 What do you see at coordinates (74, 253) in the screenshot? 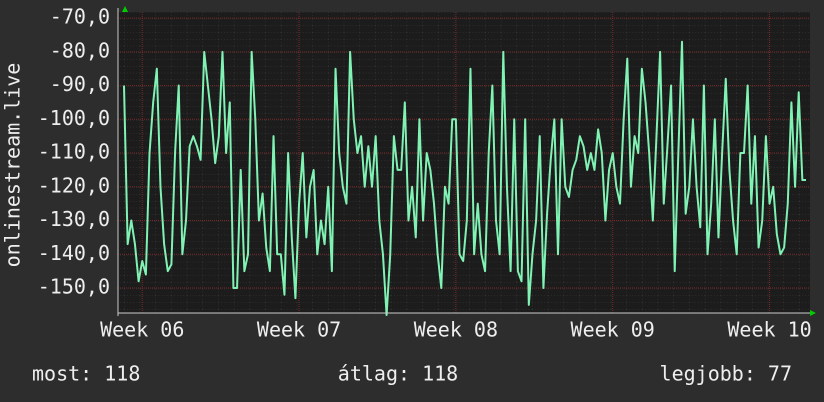
I see `y-tick-label: -140,0` at bounding box center [74, 253].